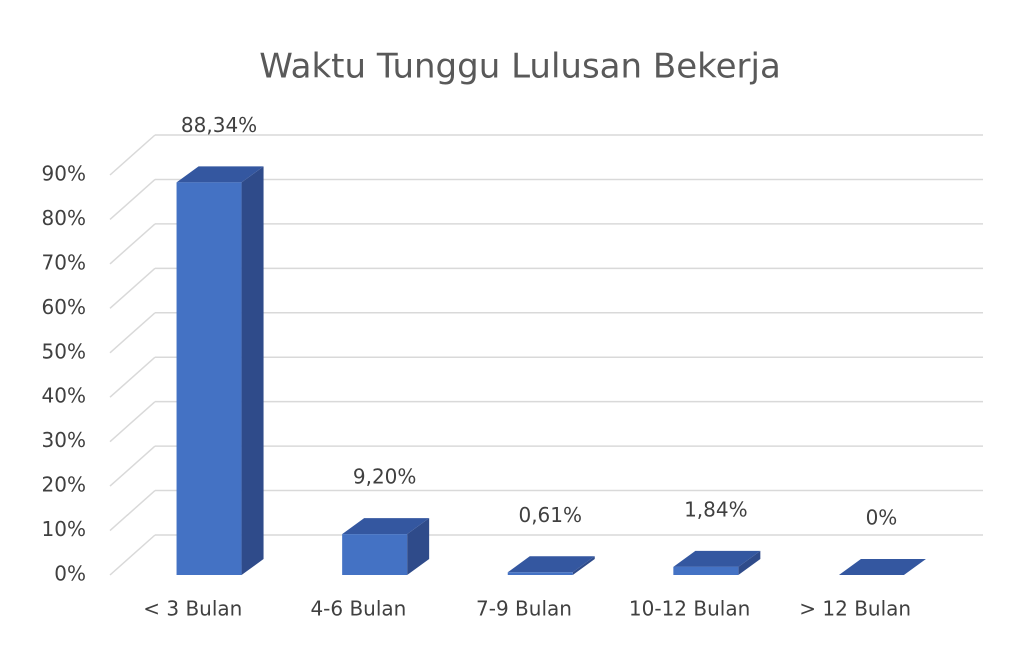 This screenshot has height=659, width=1030. What do you see at coordinates (882, 518) in the screenshot?
I see `value-label: 0%` at bounding box center [882, 518].